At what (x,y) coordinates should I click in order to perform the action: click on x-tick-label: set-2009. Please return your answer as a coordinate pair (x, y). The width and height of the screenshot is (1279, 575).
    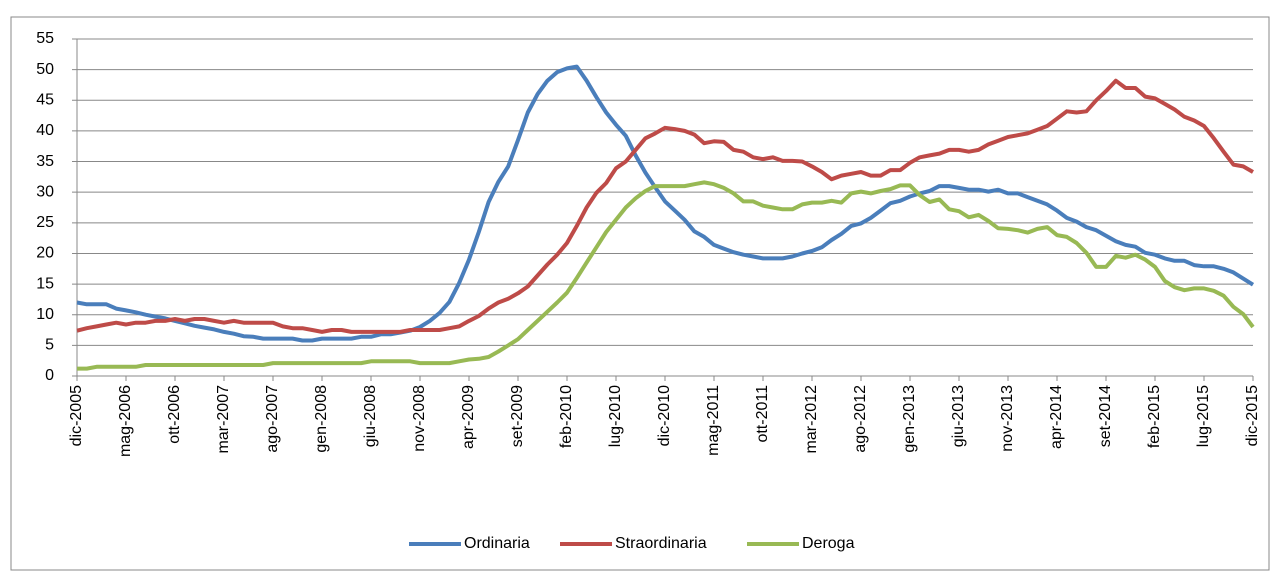
    Looking at the image, I should click on (517, 416).